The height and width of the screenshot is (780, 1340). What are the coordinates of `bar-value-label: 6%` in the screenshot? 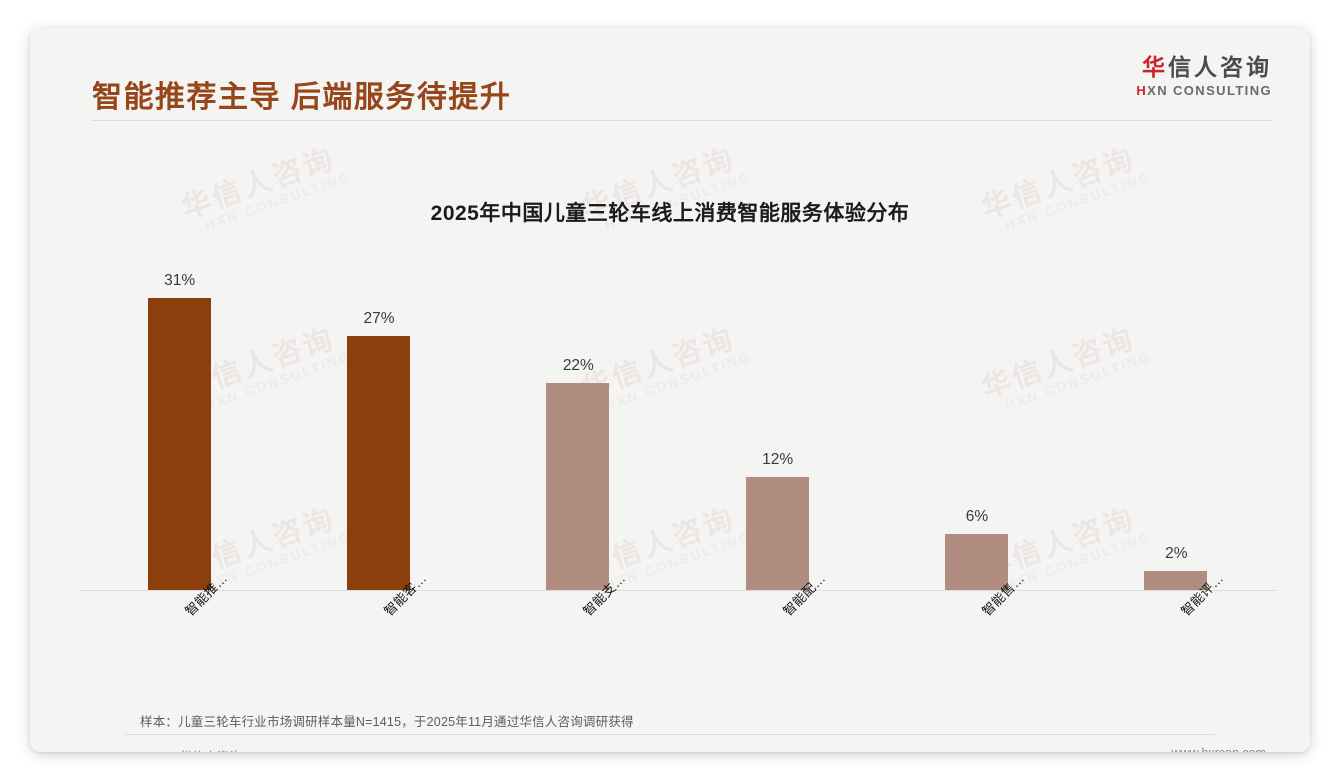 It's located at (977, 516).